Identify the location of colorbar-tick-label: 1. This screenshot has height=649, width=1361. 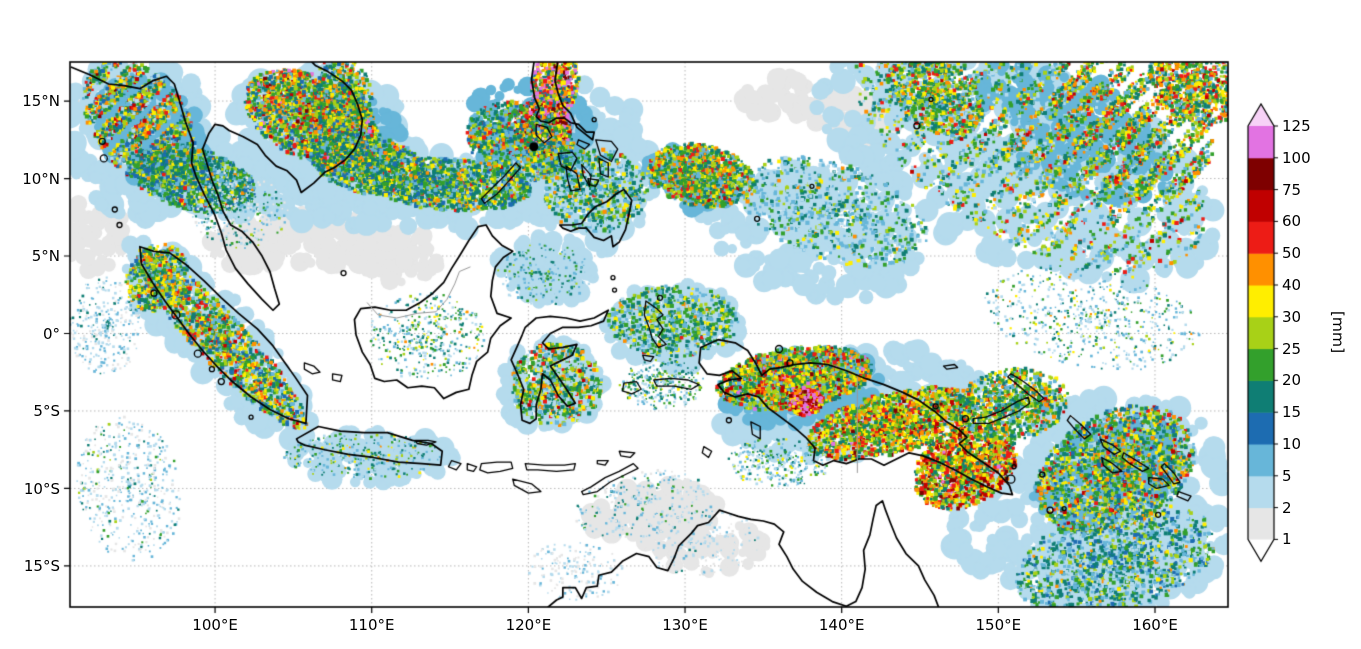
(1287, 539).